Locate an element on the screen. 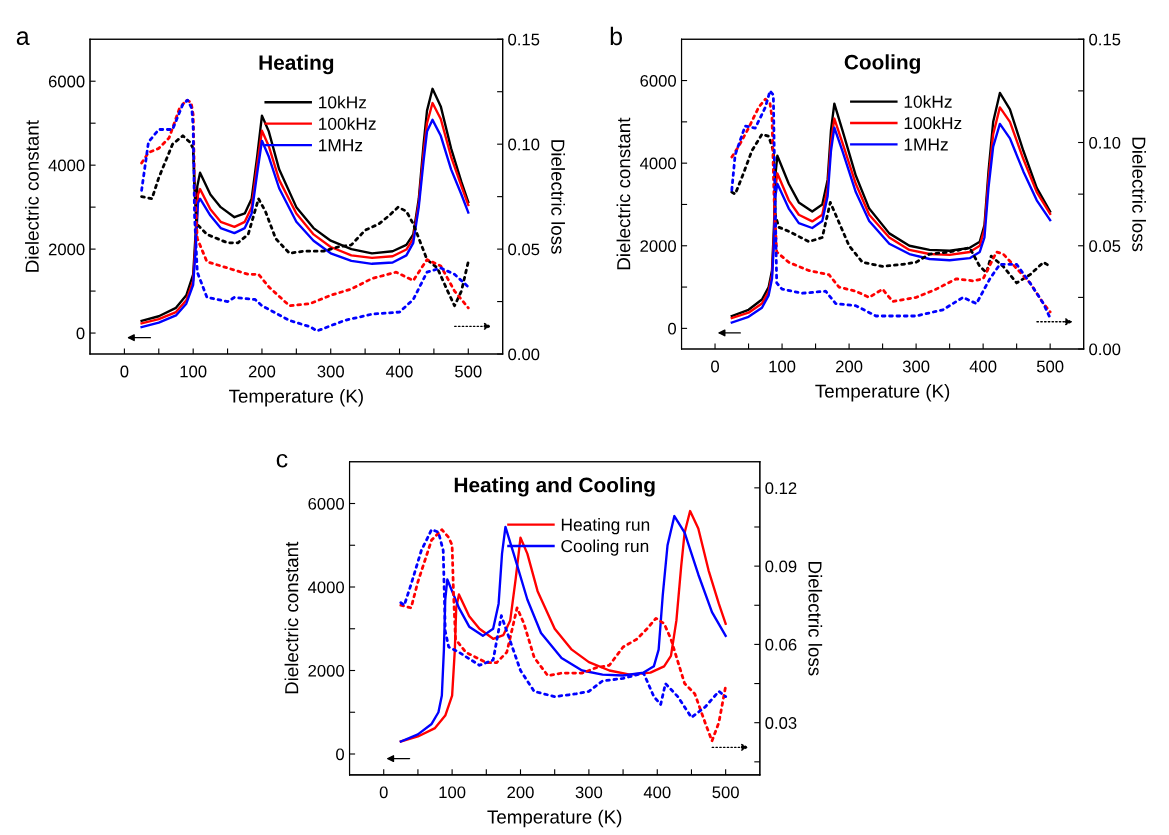  text: Cooling is located at coordinates (882, 64).